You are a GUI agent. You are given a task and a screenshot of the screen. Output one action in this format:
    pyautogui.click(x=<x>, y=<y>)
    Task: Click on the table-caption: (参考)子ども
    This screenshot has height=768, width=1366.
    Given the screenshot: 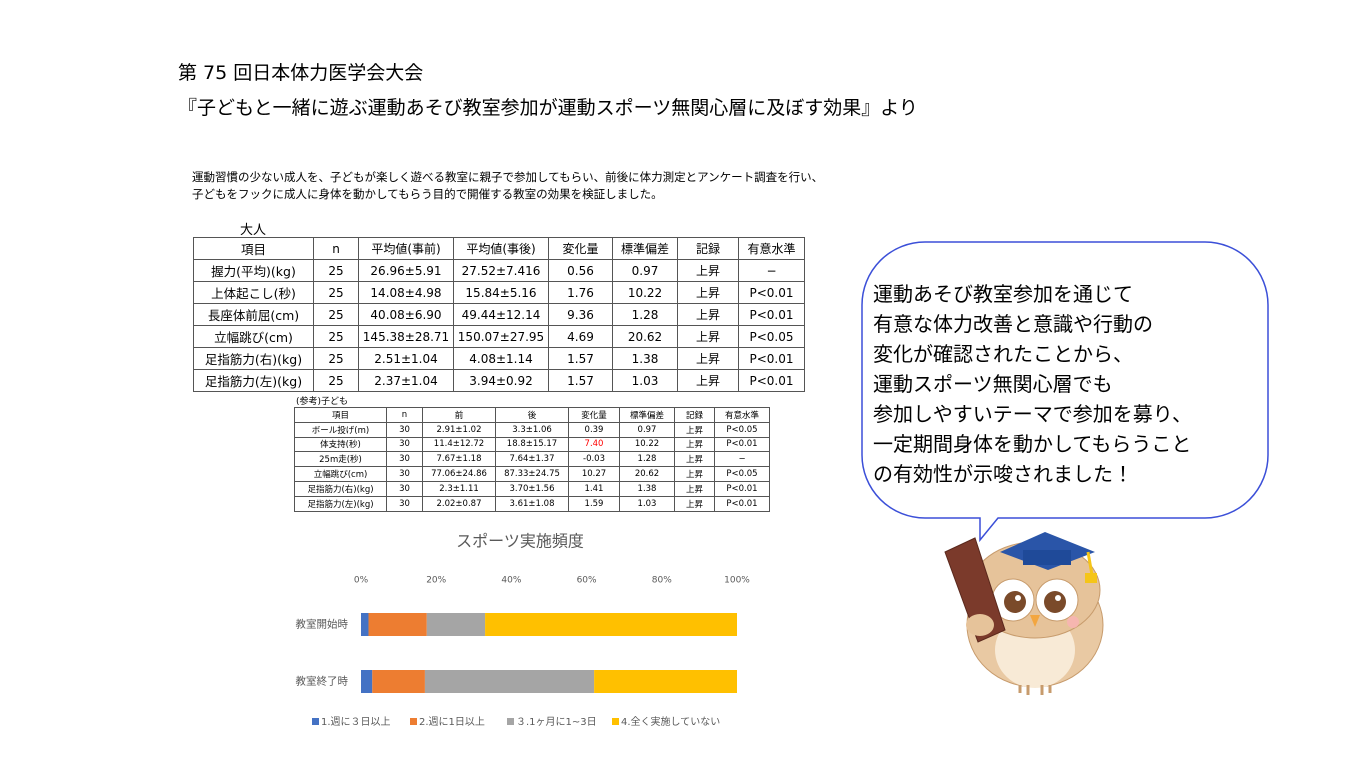 What is the action you would take?
    pyautogui.click(x=322, y=402)
    